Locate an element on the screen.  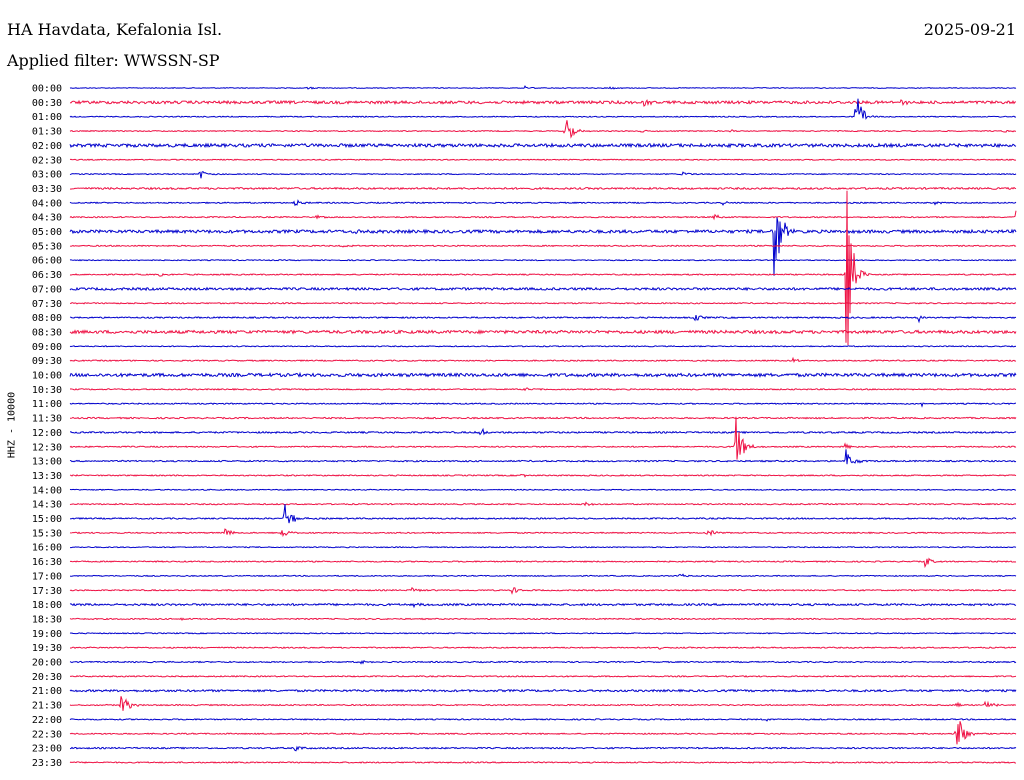
time-tick-label: 19:30 is located at coordinates (47, 648).